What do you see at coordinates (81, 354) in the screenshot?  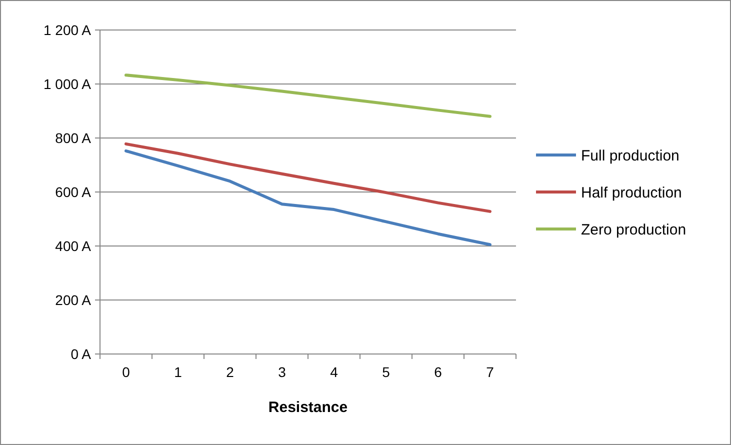 I see `y-tick-label: 0 A` at bounding box center [81, 354].